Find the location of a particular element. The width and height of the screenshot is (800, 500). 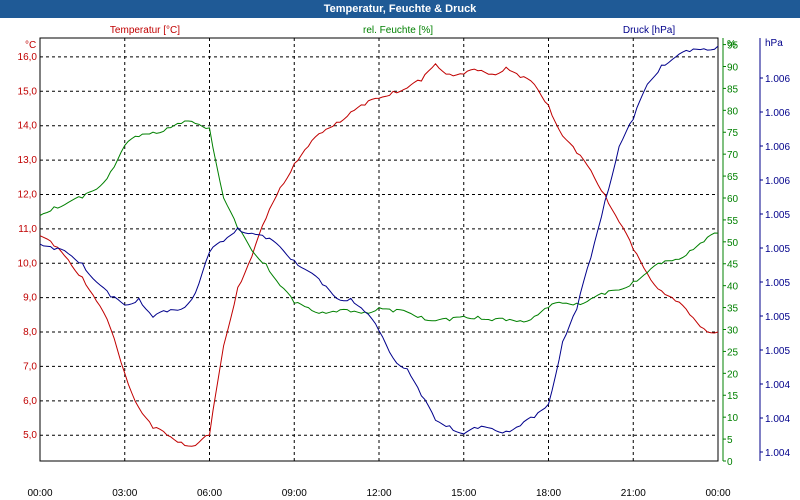

axis-unit-humidity: % is located at coordinates (731, 44).